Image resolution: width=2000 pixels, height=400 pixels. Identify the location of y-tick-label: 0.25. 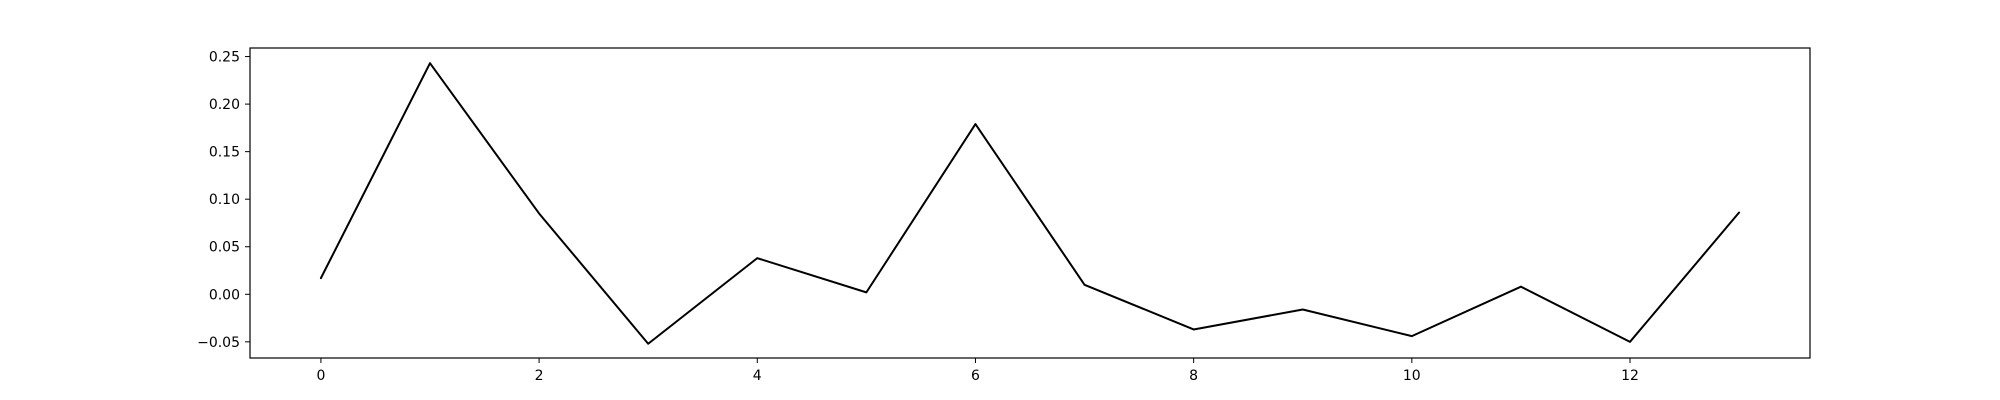
(224, 58).